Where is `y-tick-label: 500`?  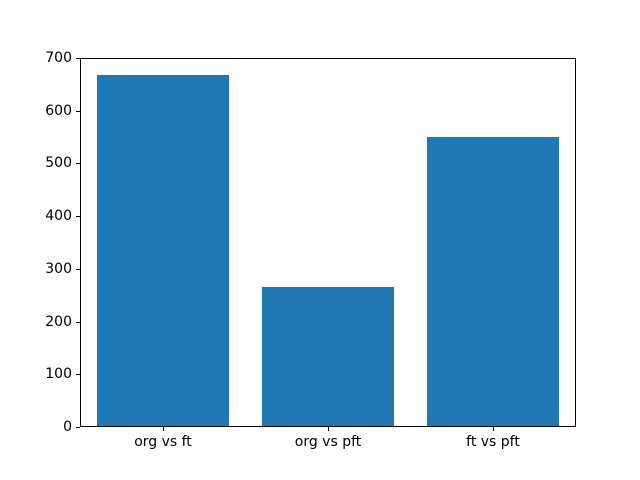
y-tick-label: 500 is located at coordinates (58, 163).